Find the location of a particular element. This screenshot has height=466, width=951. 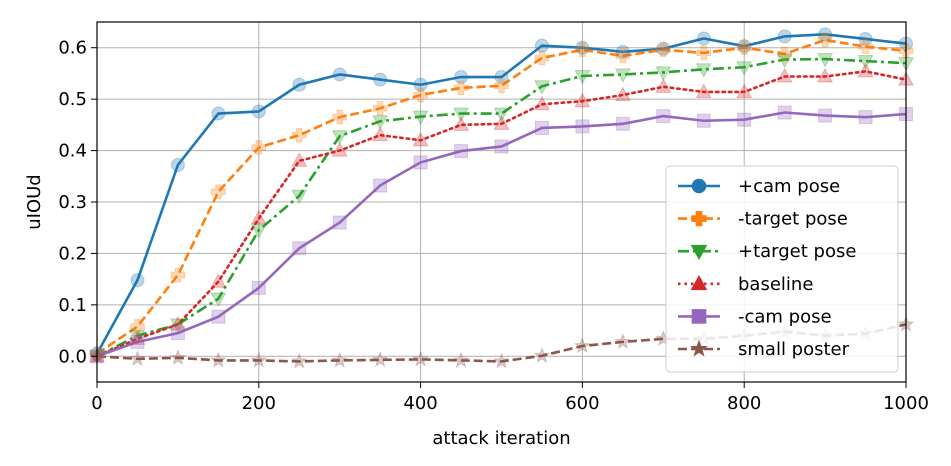

y-tick-label-0: 0.0 is located at coordinates (72, 356).